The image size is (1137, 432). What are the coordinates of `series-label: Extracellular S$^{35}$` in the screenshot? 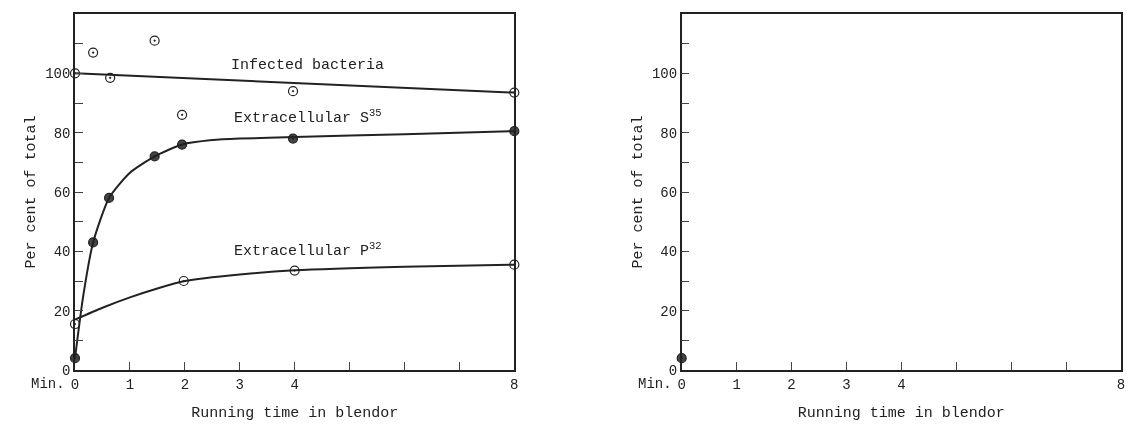 It's located at (308, 117).